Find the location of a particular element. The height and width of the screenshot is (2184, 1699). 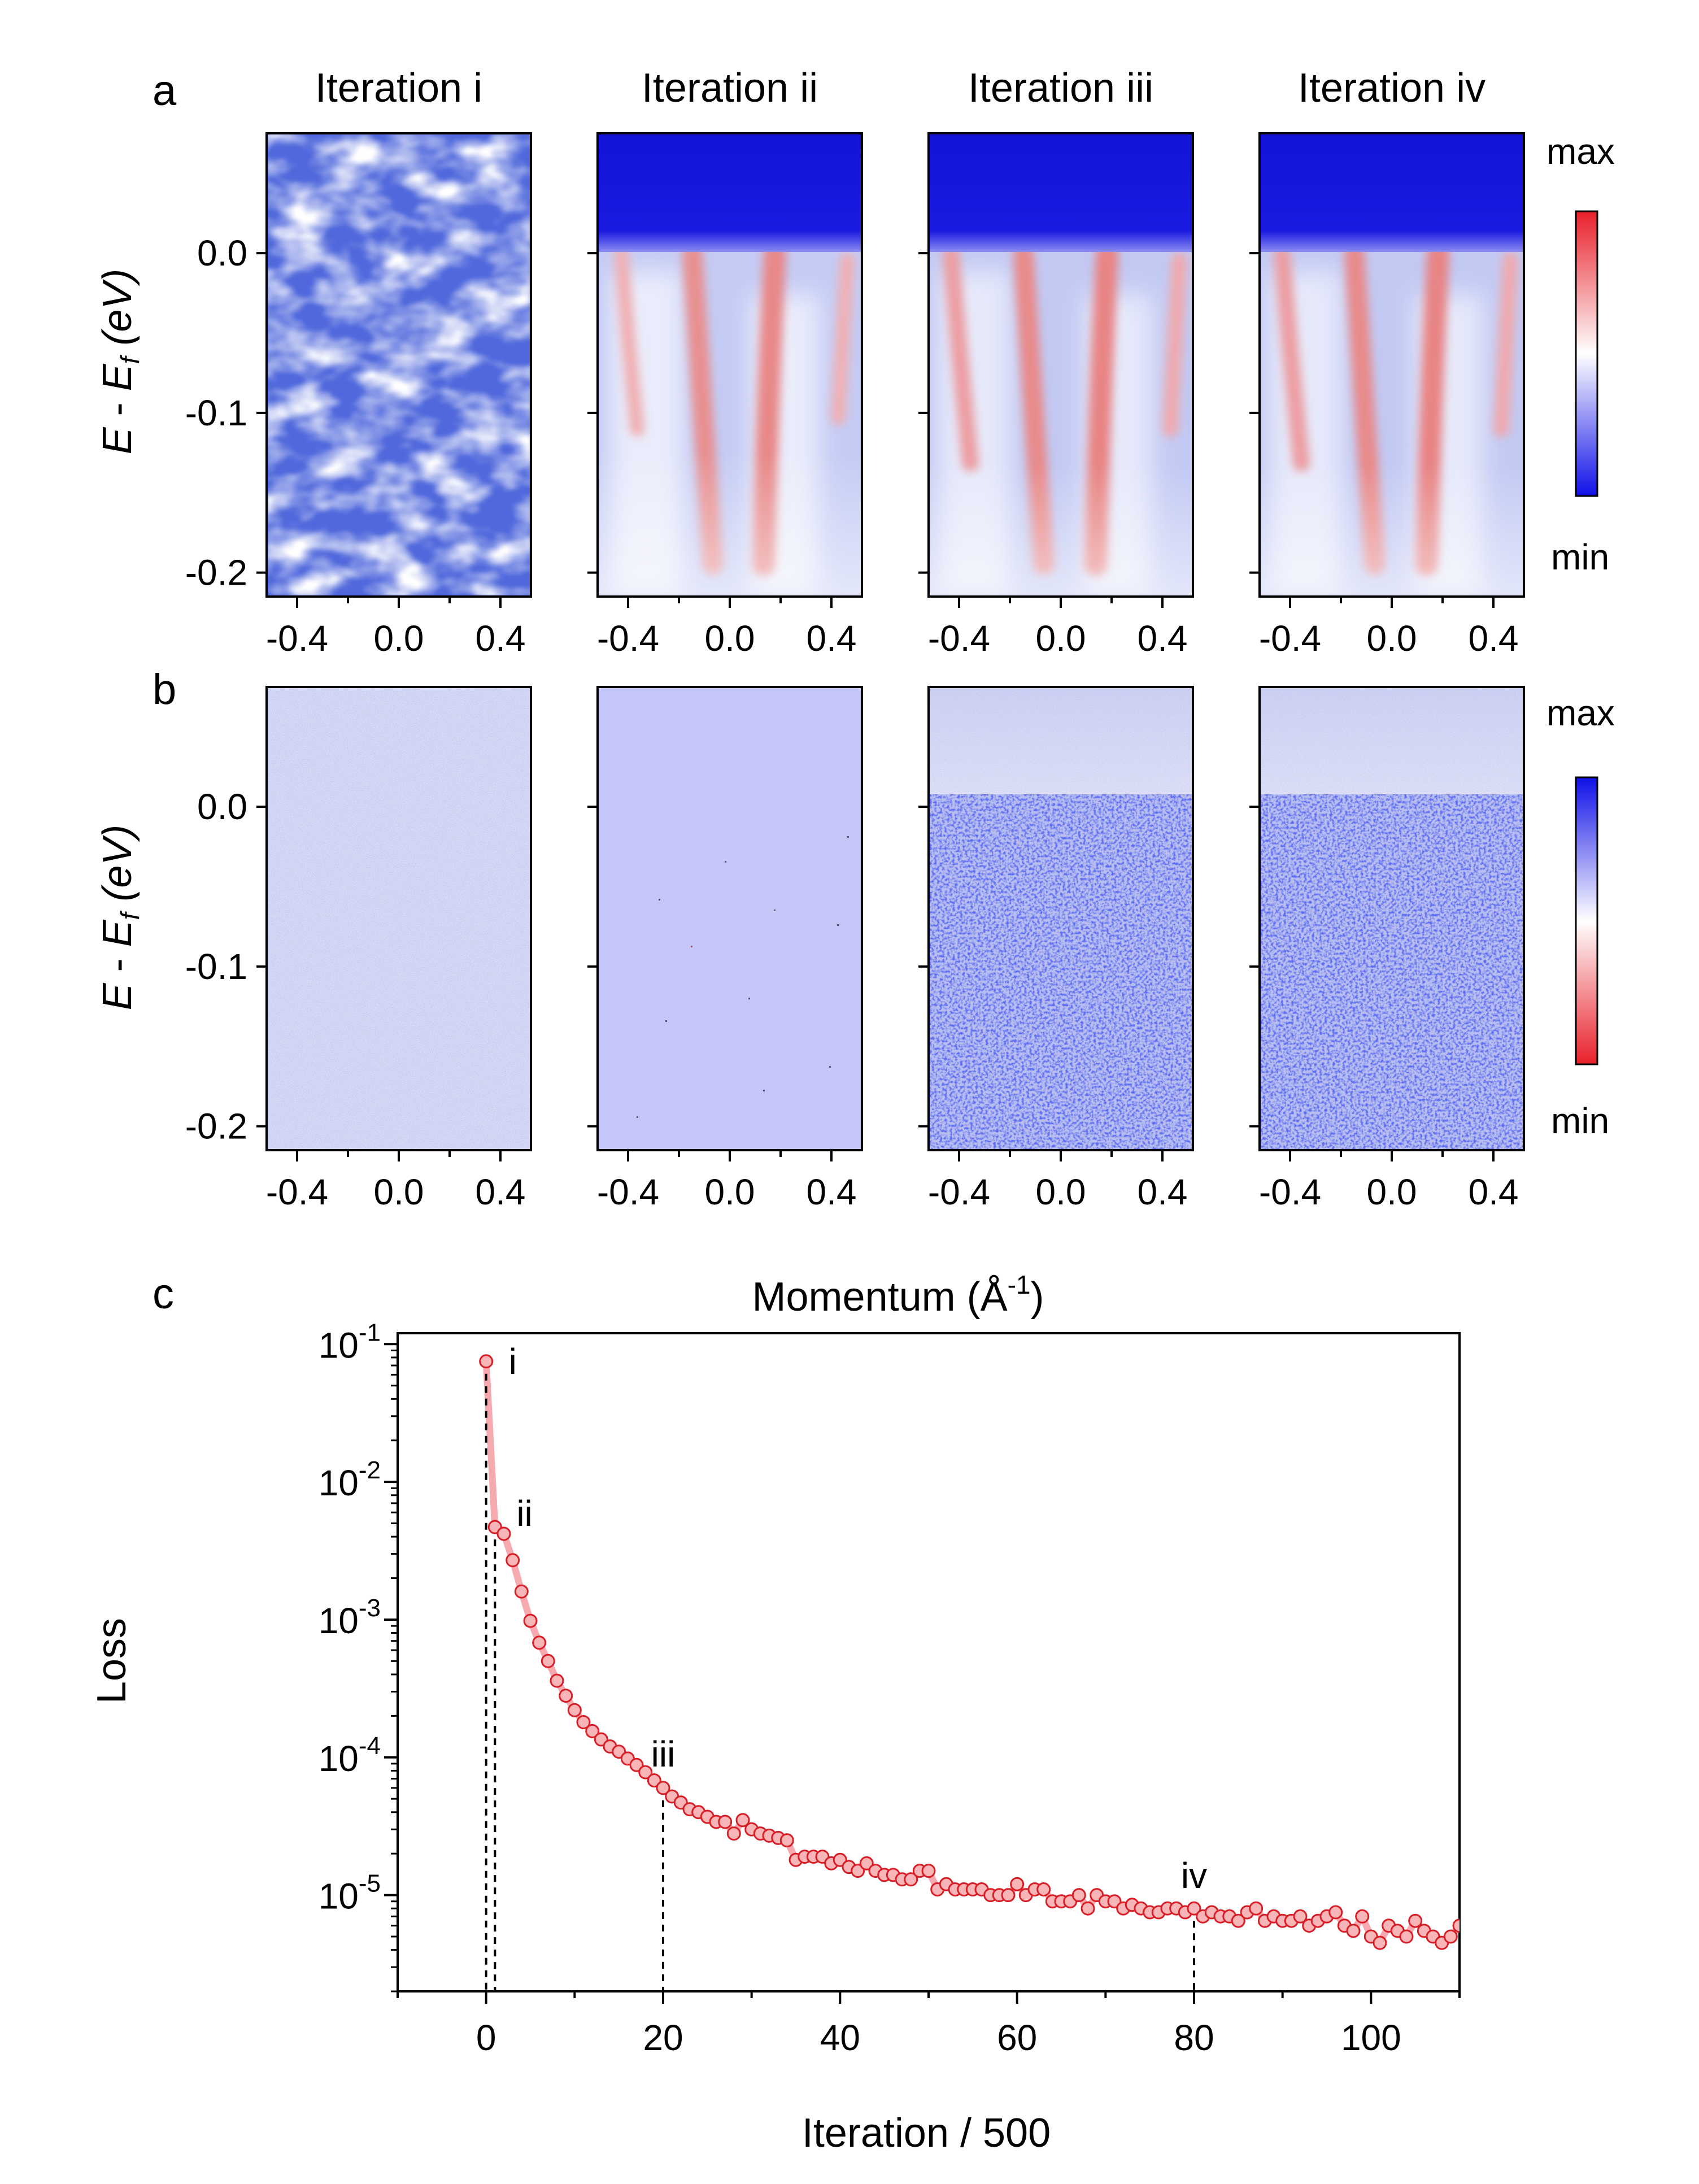

loss-x-tick-label: 100 is located at coordinates (1371, 2037).